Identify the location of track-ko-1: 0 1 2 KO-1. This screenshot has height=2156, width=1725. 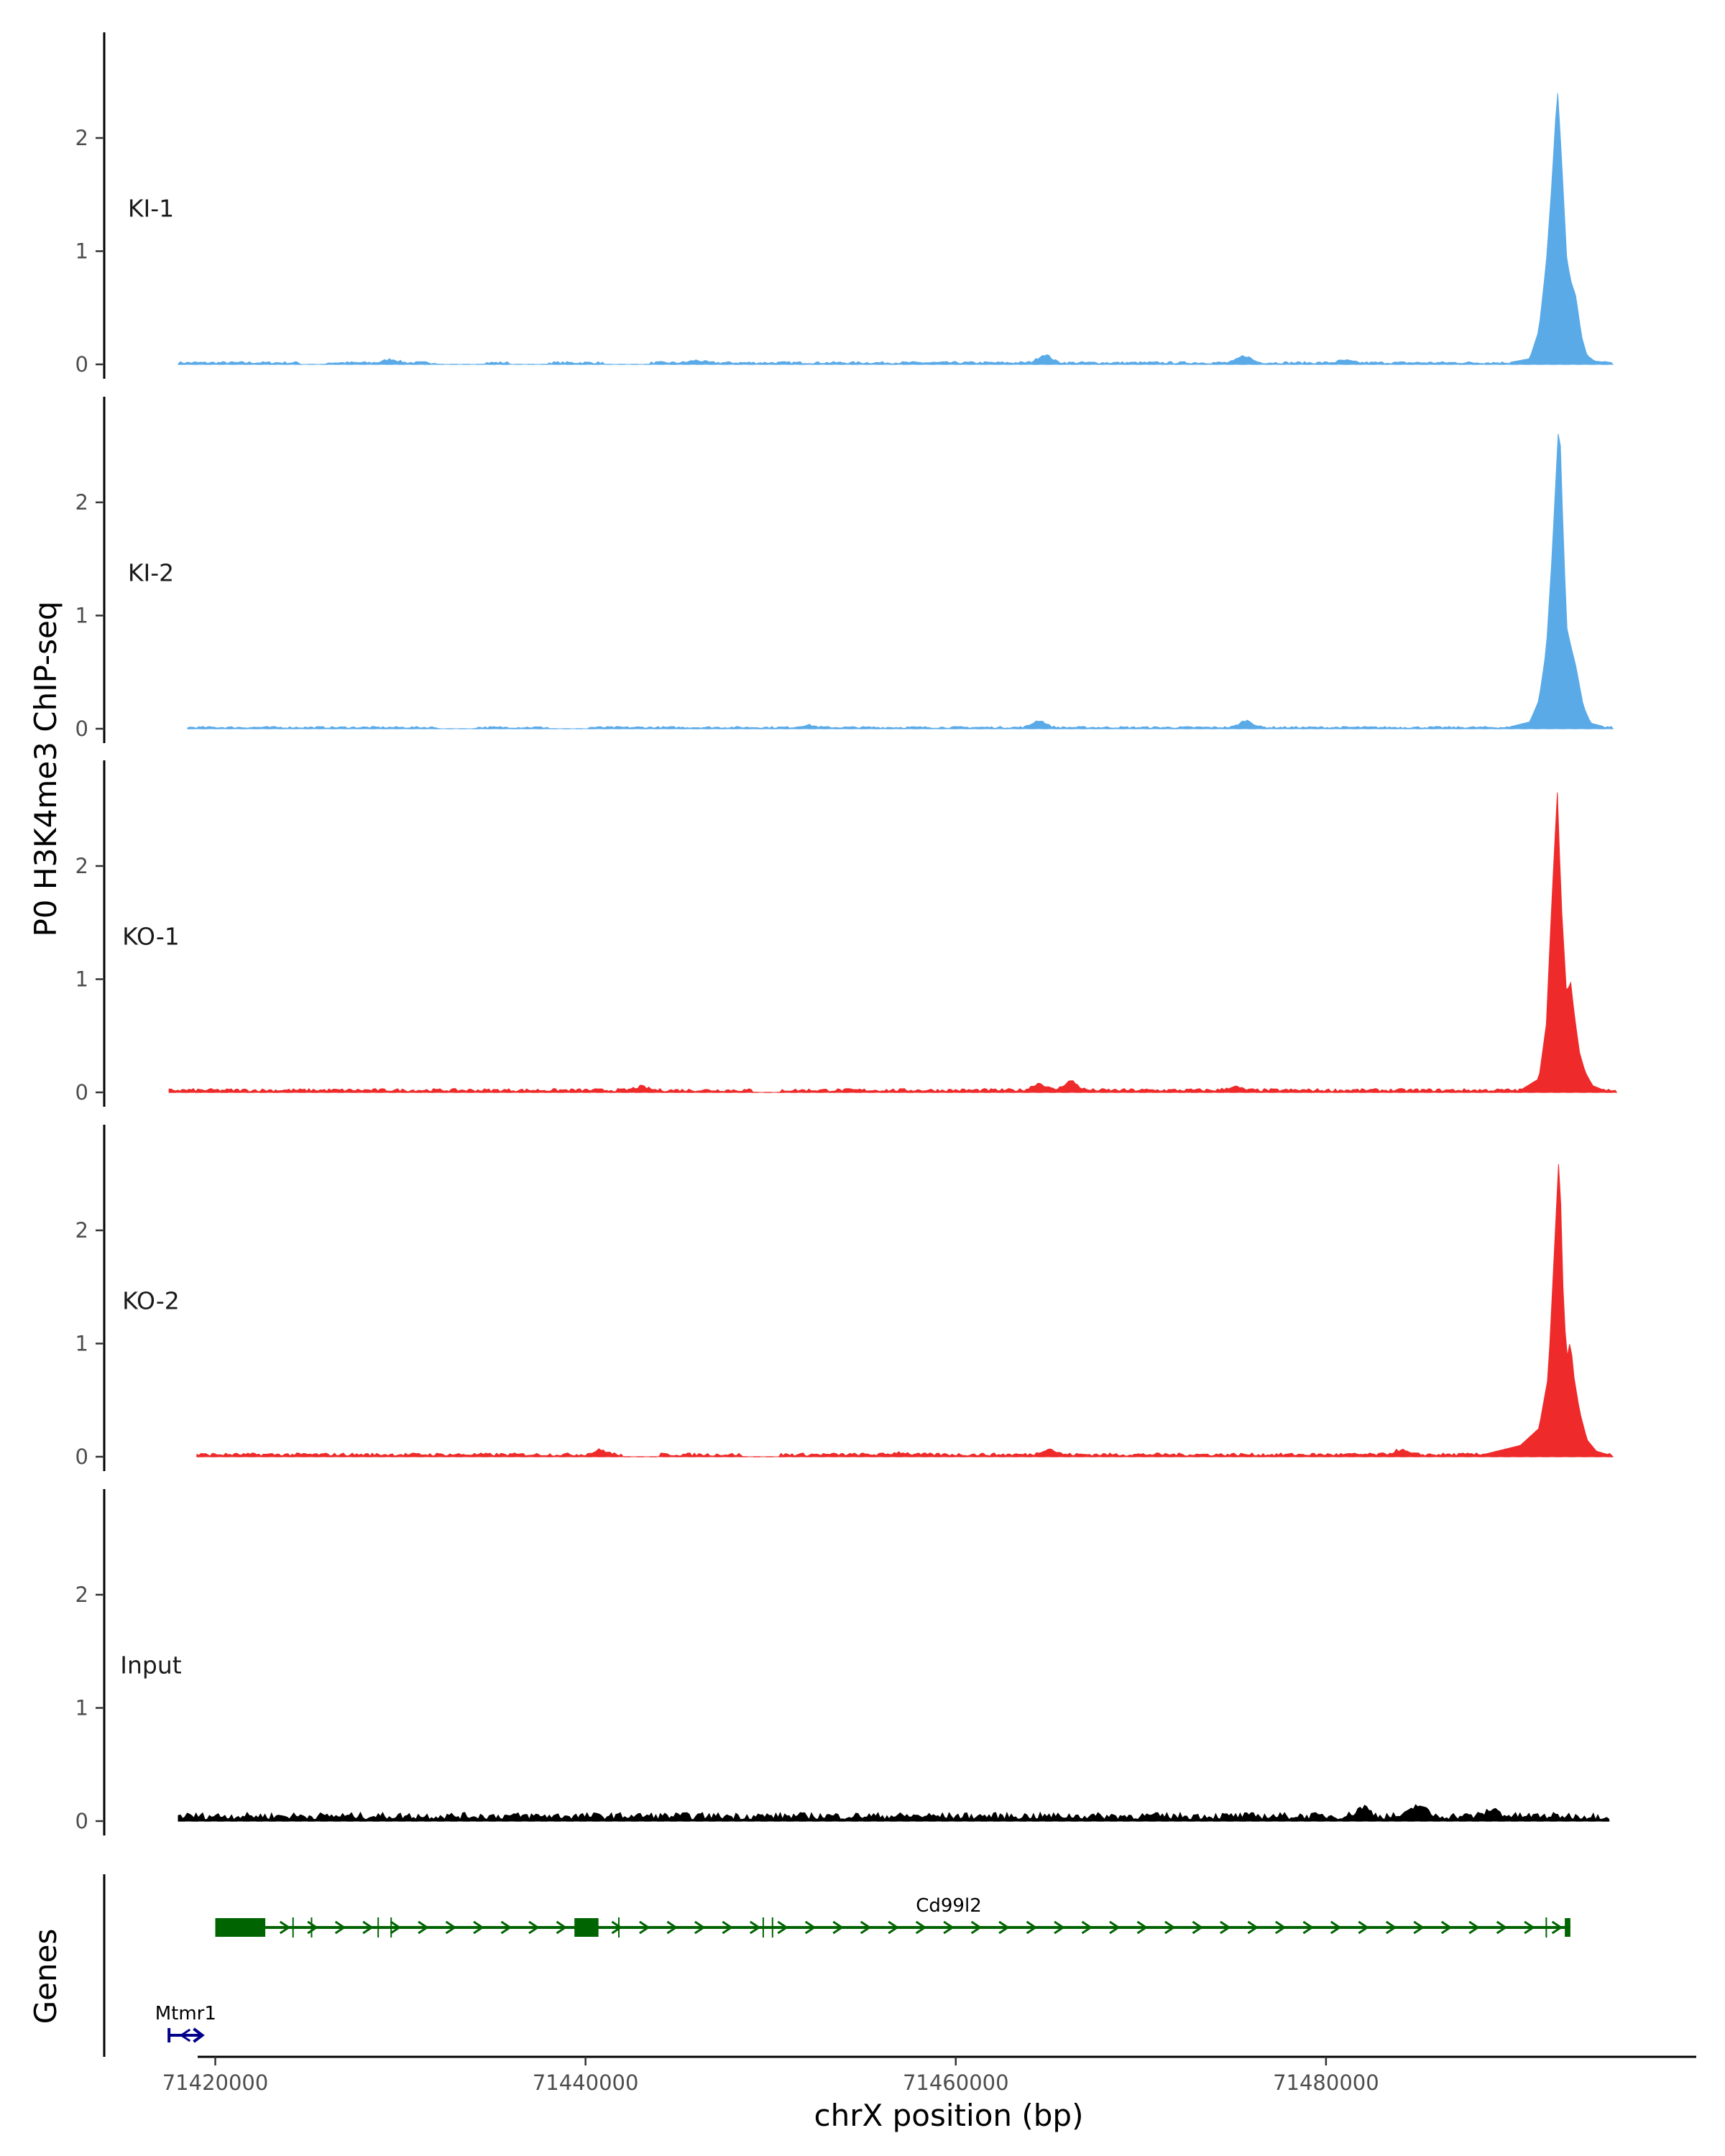
(846, 934).